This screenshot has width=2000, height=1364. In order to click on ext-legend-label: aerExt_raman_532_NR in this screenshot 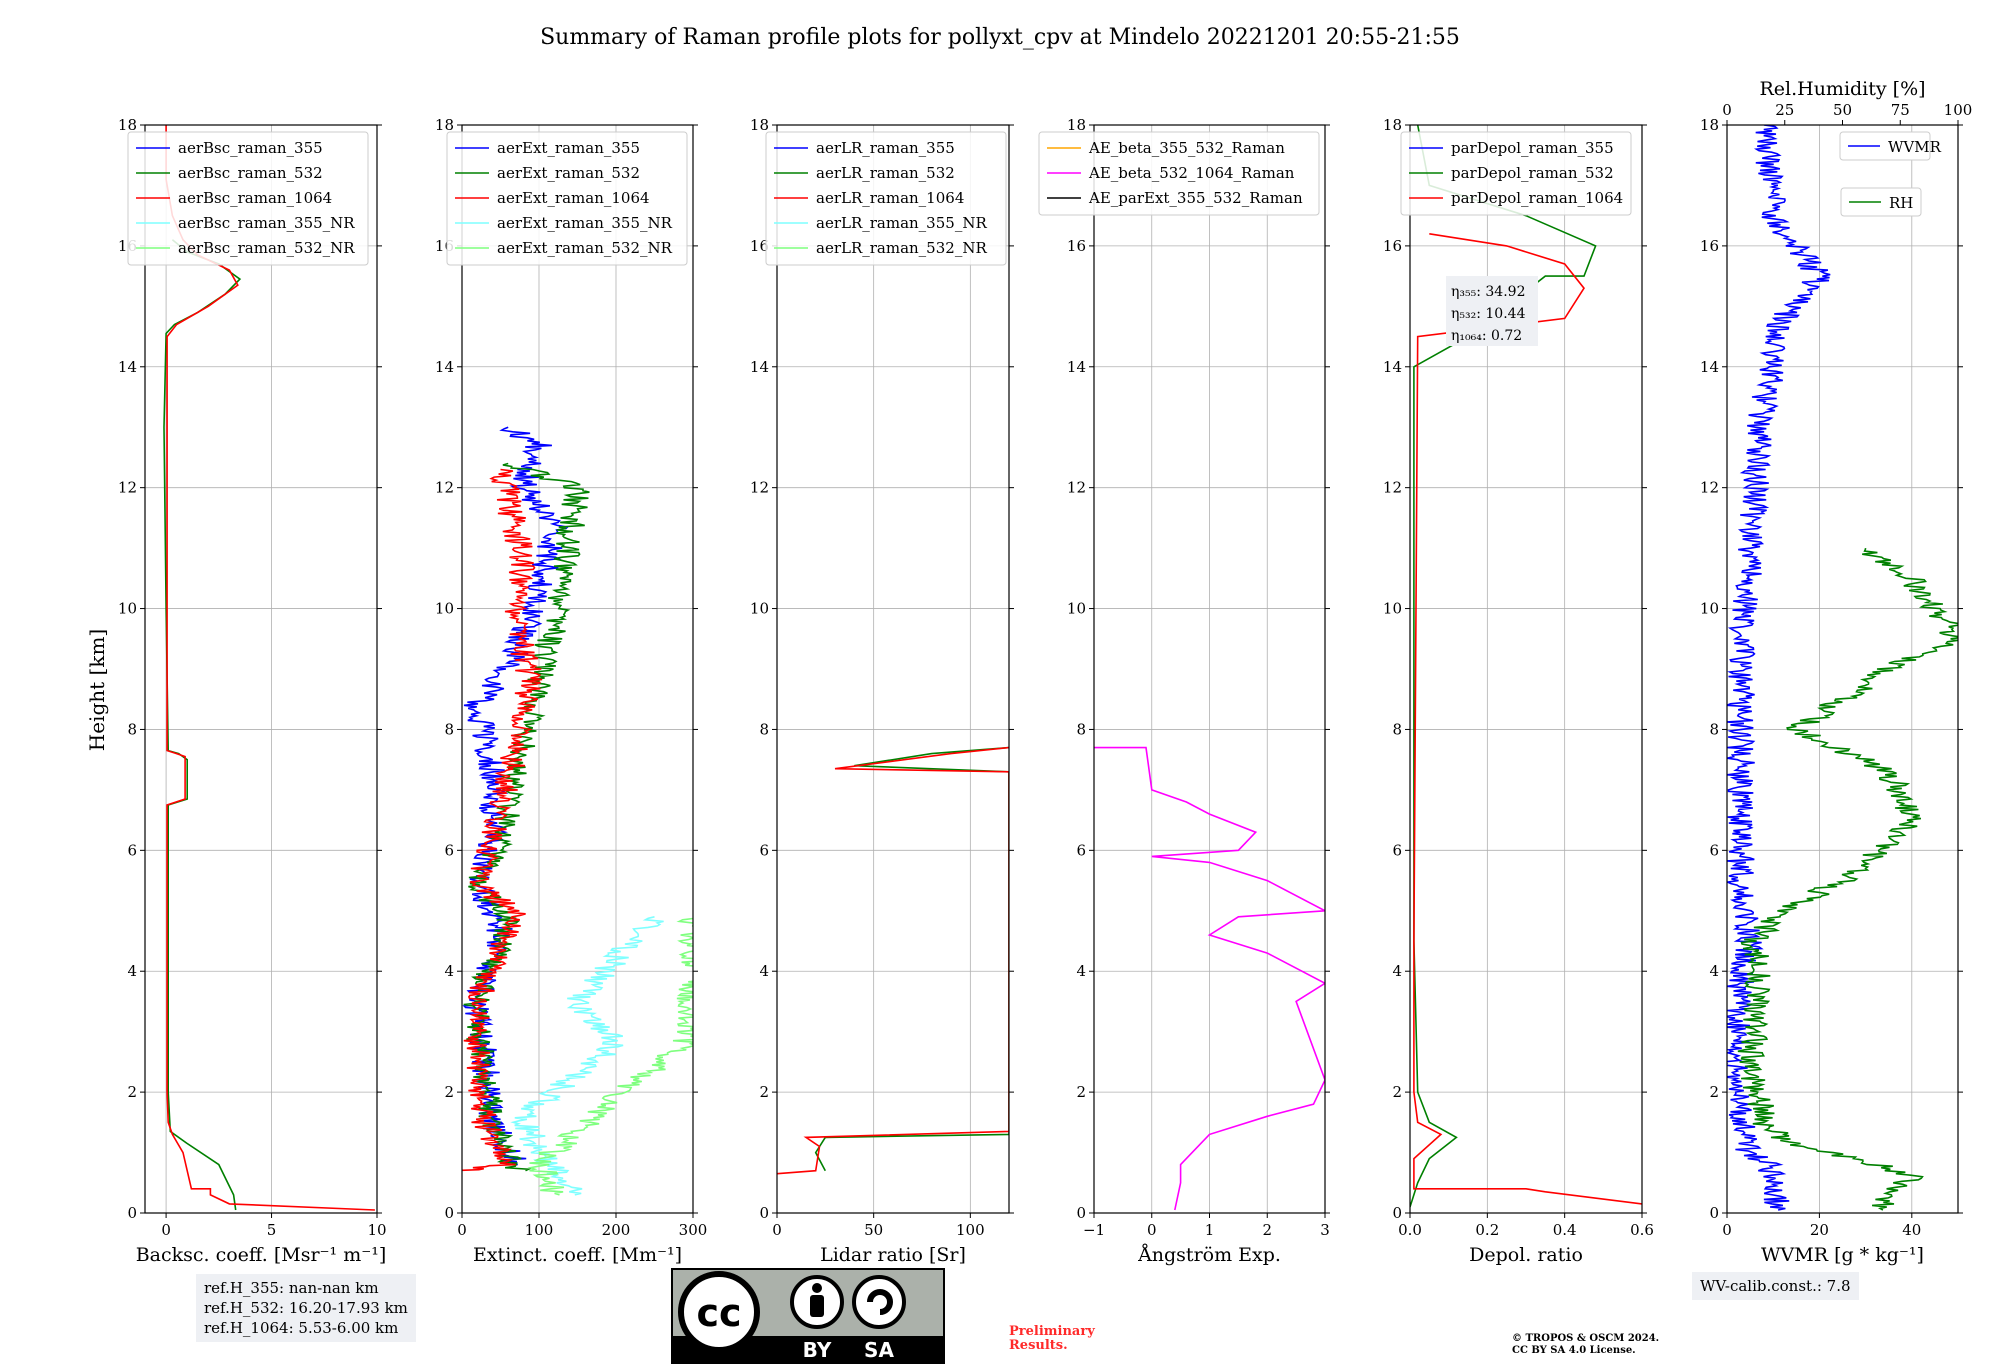, I will do `click(585, 248)`.